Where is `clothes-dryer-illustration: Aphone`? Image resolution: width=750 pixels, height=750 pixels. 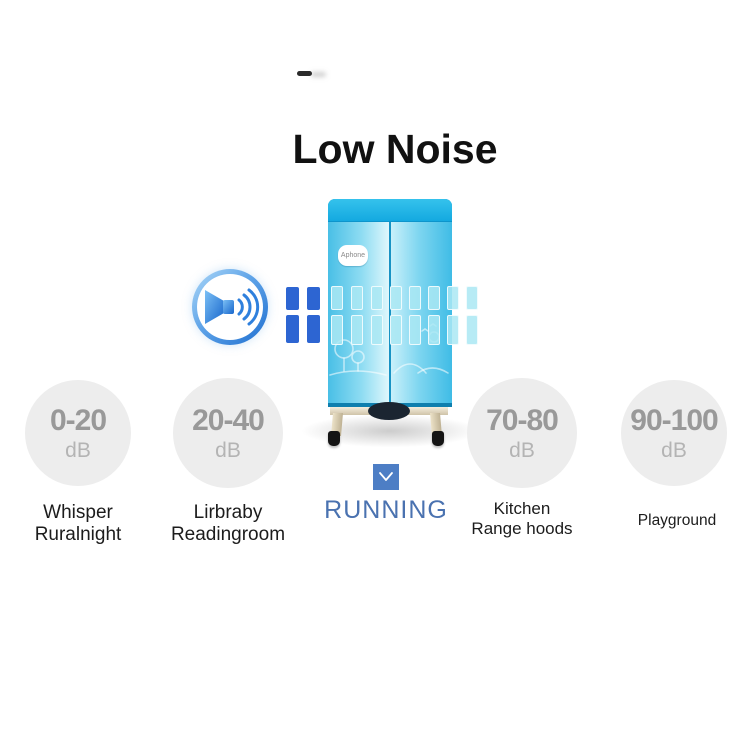 clothes-dryer-illustration: Aphone is located at coordinates (390, 303).